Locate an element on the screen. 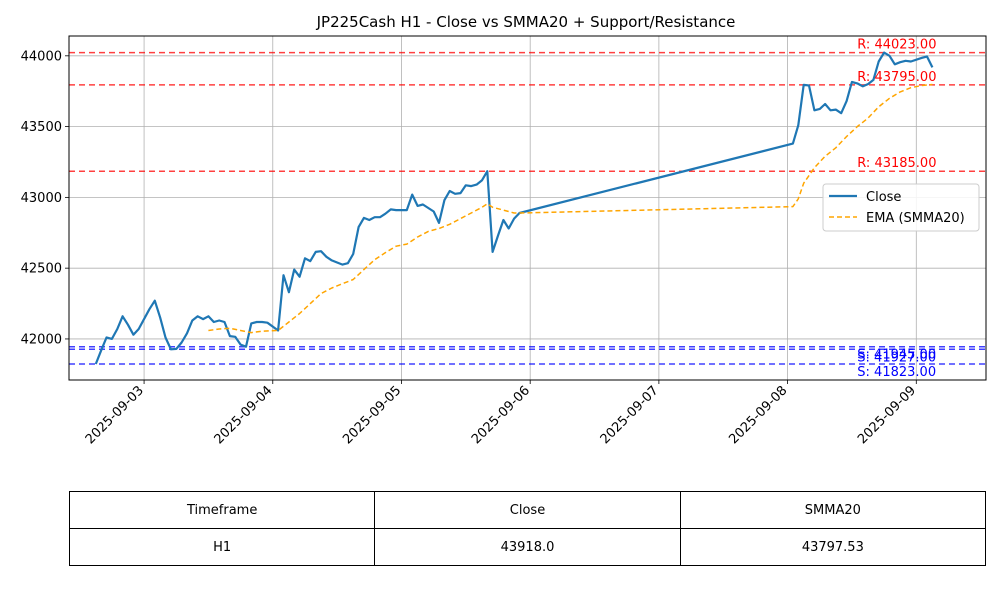 The width and height of the screenshot is (1000, 600). x-tick-label: 2025-09-04 is located at coordinates (244, 415).